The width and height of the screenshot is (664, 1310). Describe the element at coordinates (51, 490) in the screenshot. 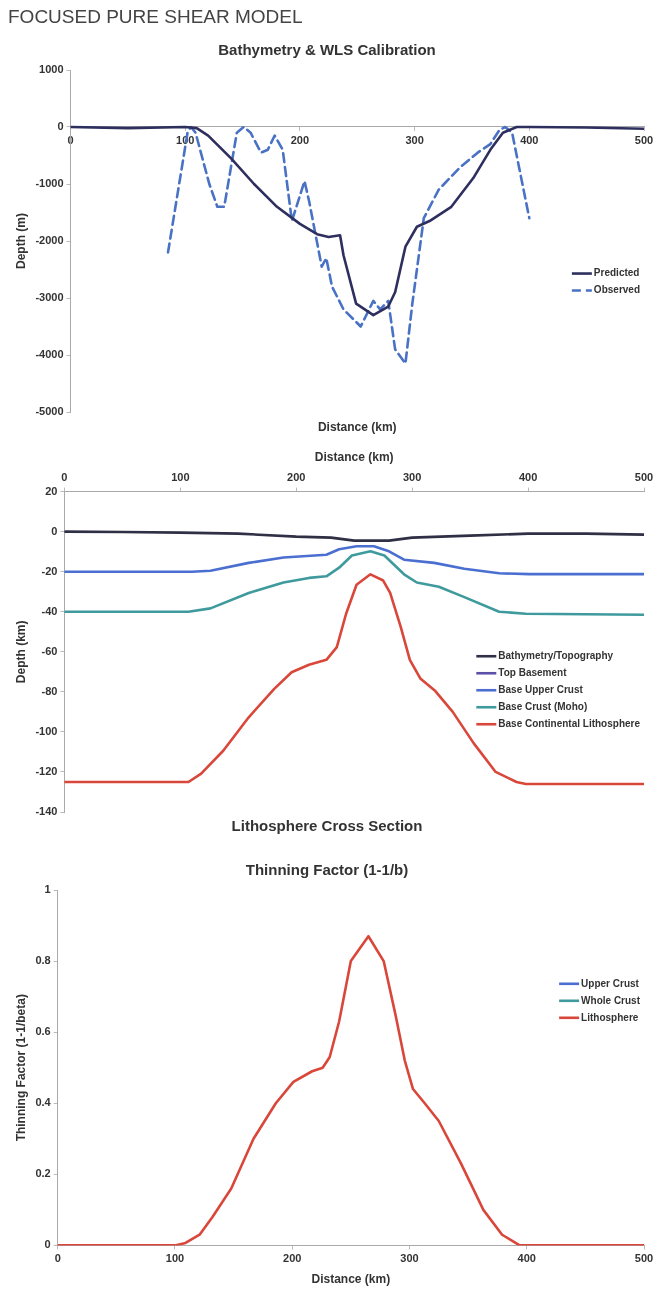

I see `y-tick-label: 20` at that location.